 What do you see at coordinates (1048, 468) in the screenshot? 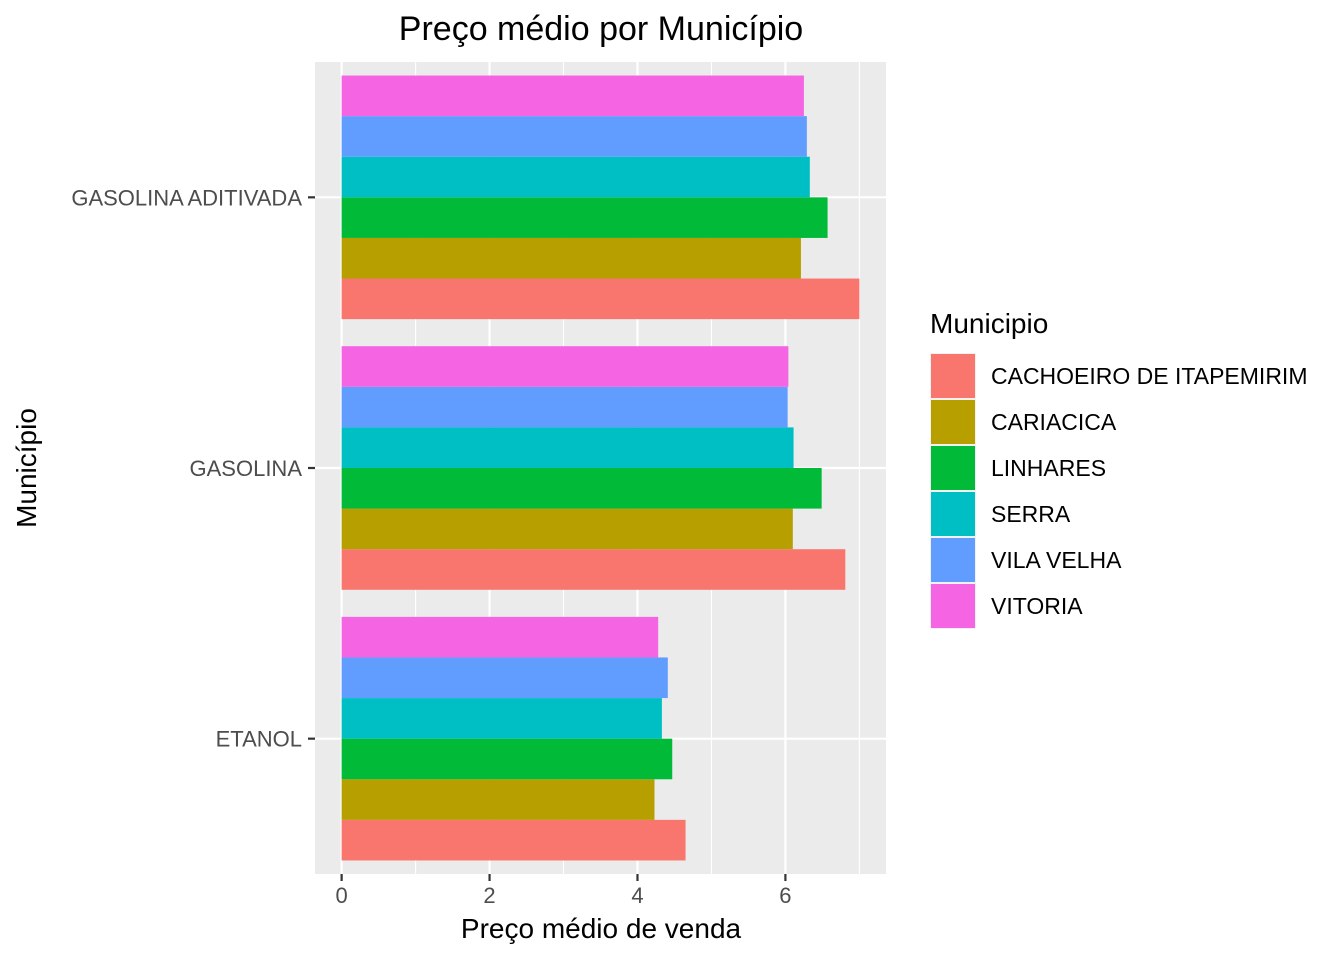
I see `legend-label: LINHARES` at bounding box center [1048, 468].